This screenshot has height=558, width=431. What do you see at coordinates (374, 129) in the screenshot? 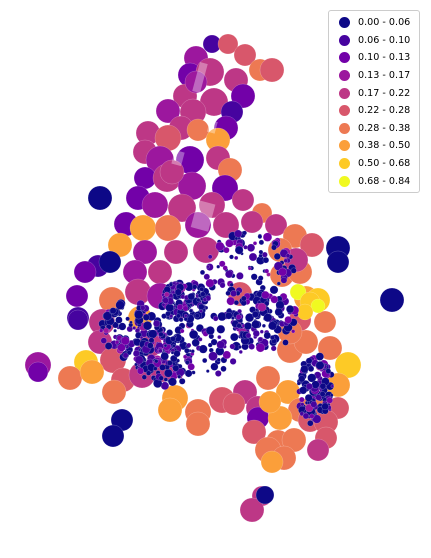
I see `legend-entry: 0.28 - 0.38` at bounding box center [374, 129].